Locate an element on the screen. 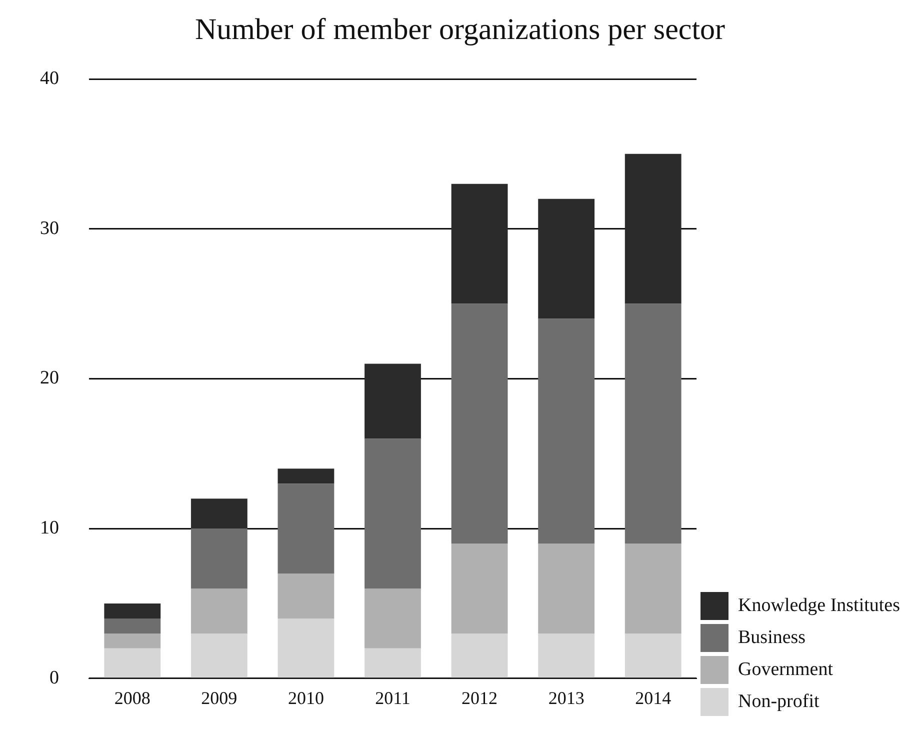 Image resolution: width=915 pixels, height=735 pixels. x-tick-label: 2014 is located at coordinates (653, 698).